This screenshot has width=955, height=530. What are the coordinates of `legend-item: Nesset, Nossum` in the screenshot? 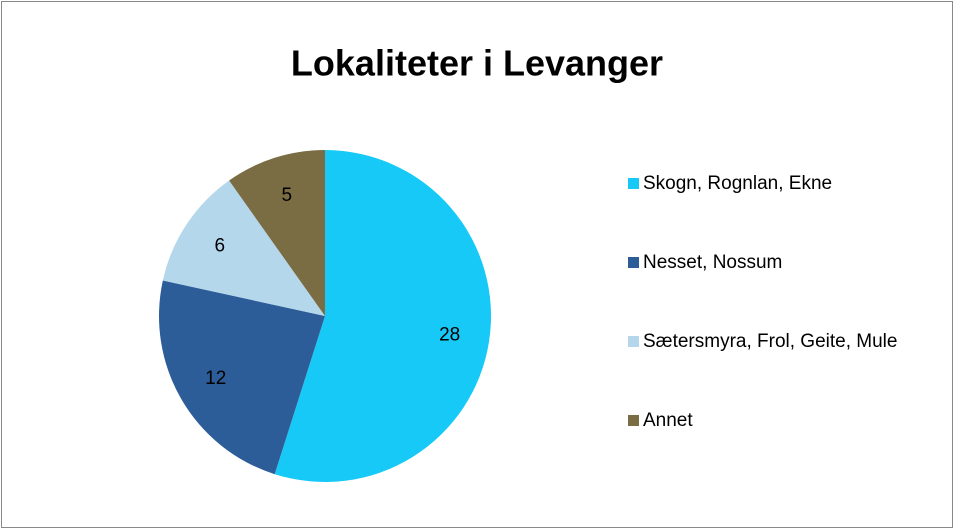 It's located at (783, 262).